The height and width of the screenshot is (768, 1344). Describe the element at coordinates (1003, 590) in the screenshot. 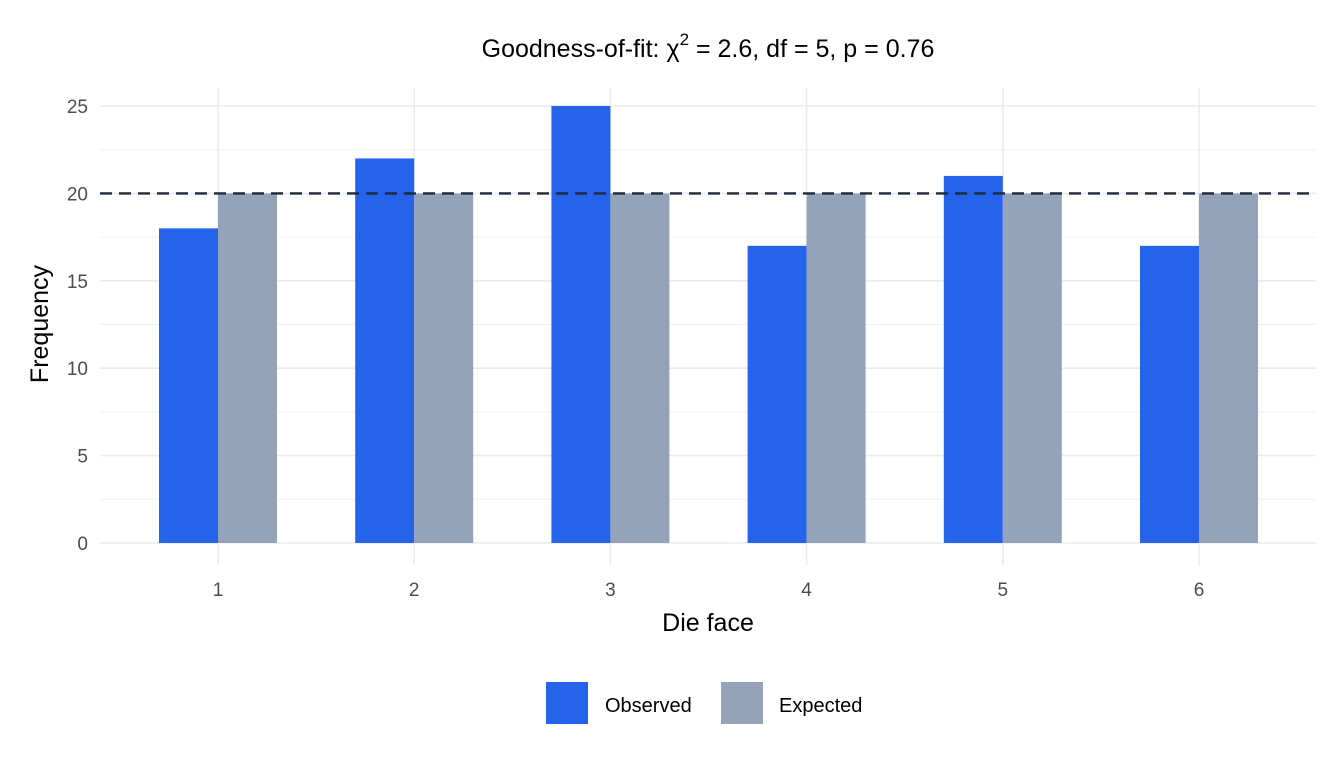

I see `x-tick-label: 5` at that location.